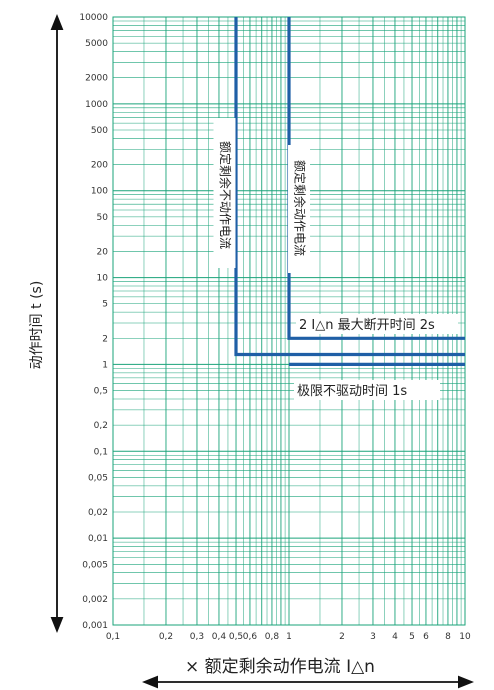  What do you see at coordinates (412, 637) in the screenshot?
I see `x-tick-label: 5` at bounding box center [412, 637].